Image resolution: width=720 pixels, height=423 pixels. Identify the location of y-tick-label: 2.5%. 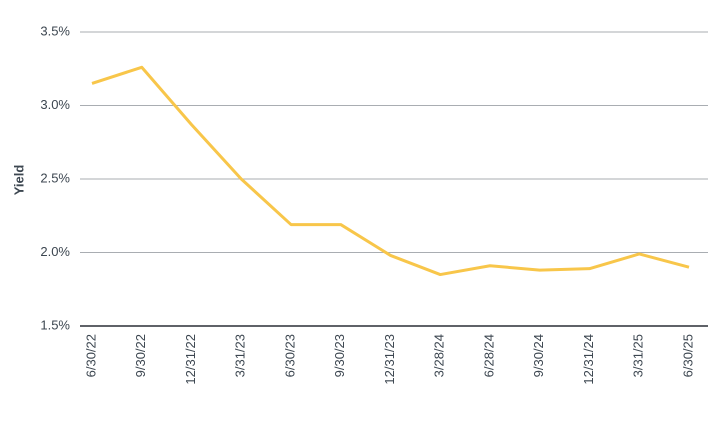
(55, 177).